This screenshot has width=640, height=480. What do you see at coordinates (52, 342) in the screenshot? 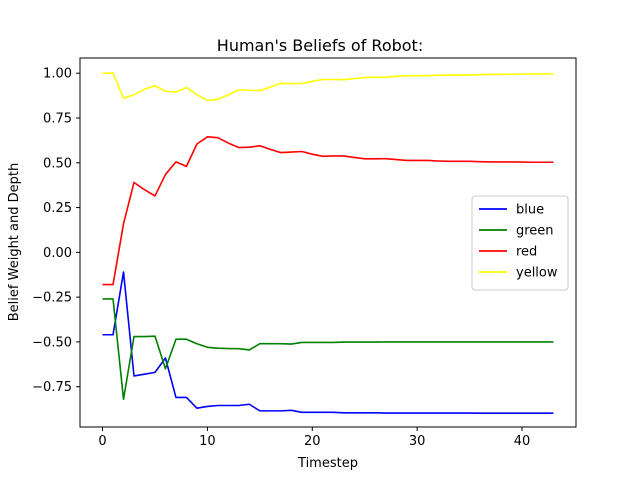
I see `y-tick-label: −0.50` at bounding box center [52, 342].